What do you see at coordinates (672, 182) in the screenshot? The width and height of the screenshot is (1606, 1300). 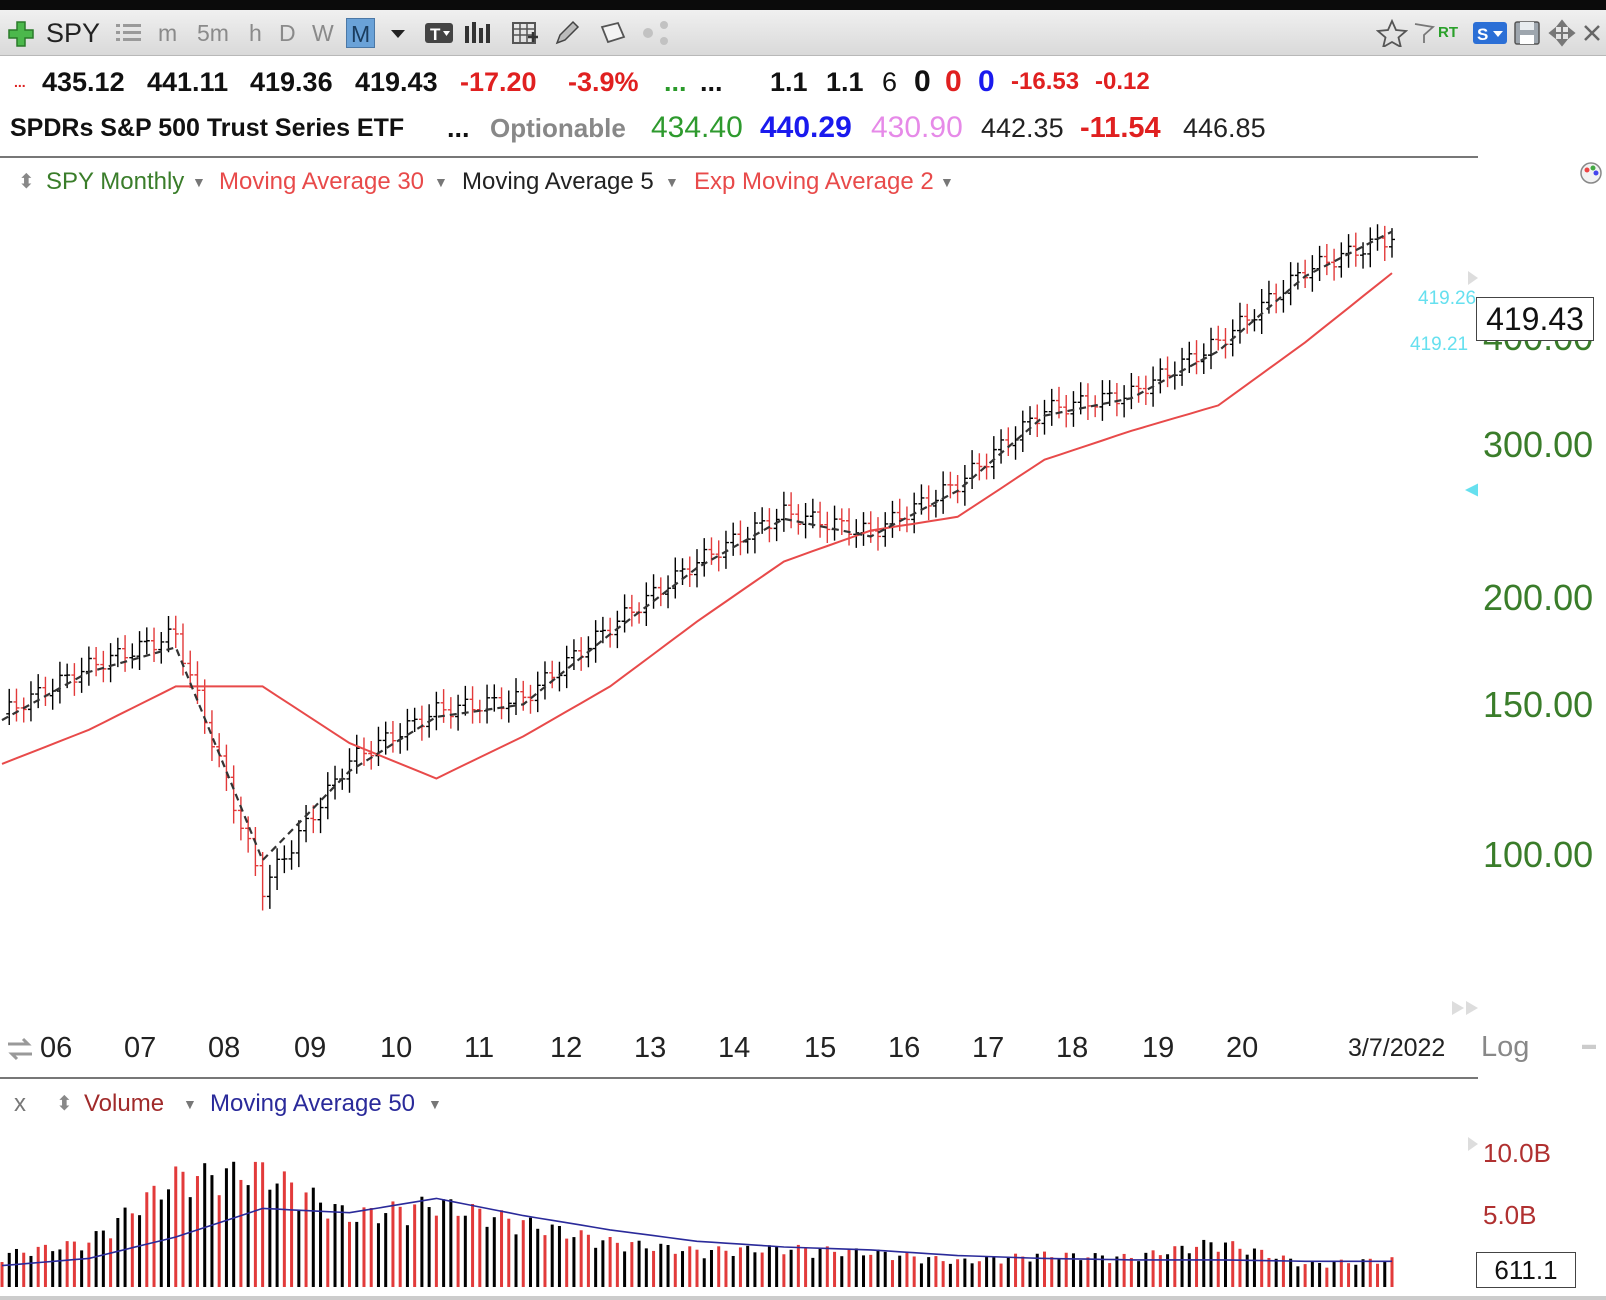 I see `ma5-dropdown-icon: ▼` at bounding box center [672, 182].